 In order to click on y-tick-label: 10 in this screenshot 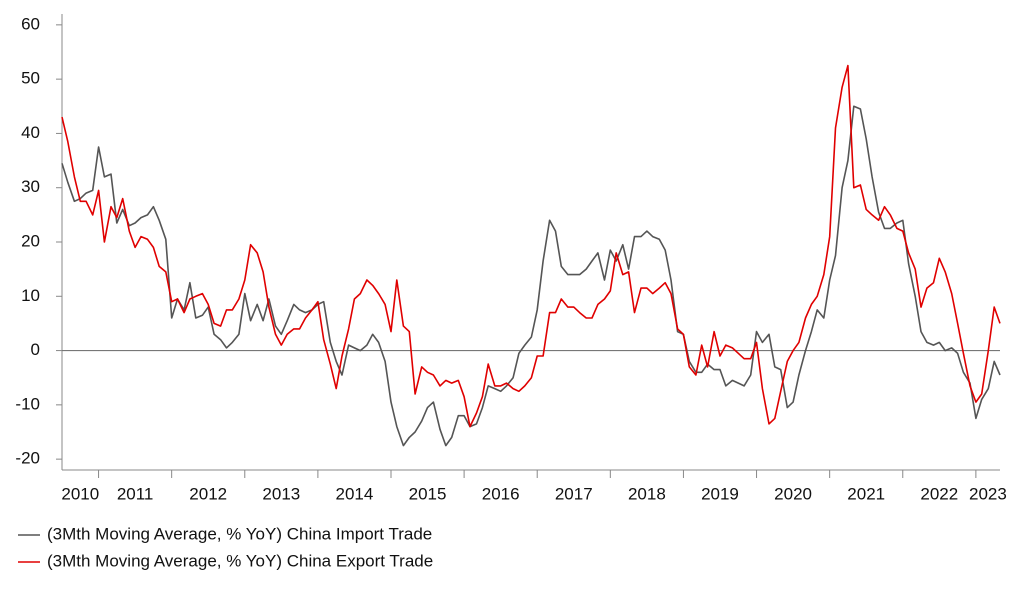, I will do `click(30, 295)`.